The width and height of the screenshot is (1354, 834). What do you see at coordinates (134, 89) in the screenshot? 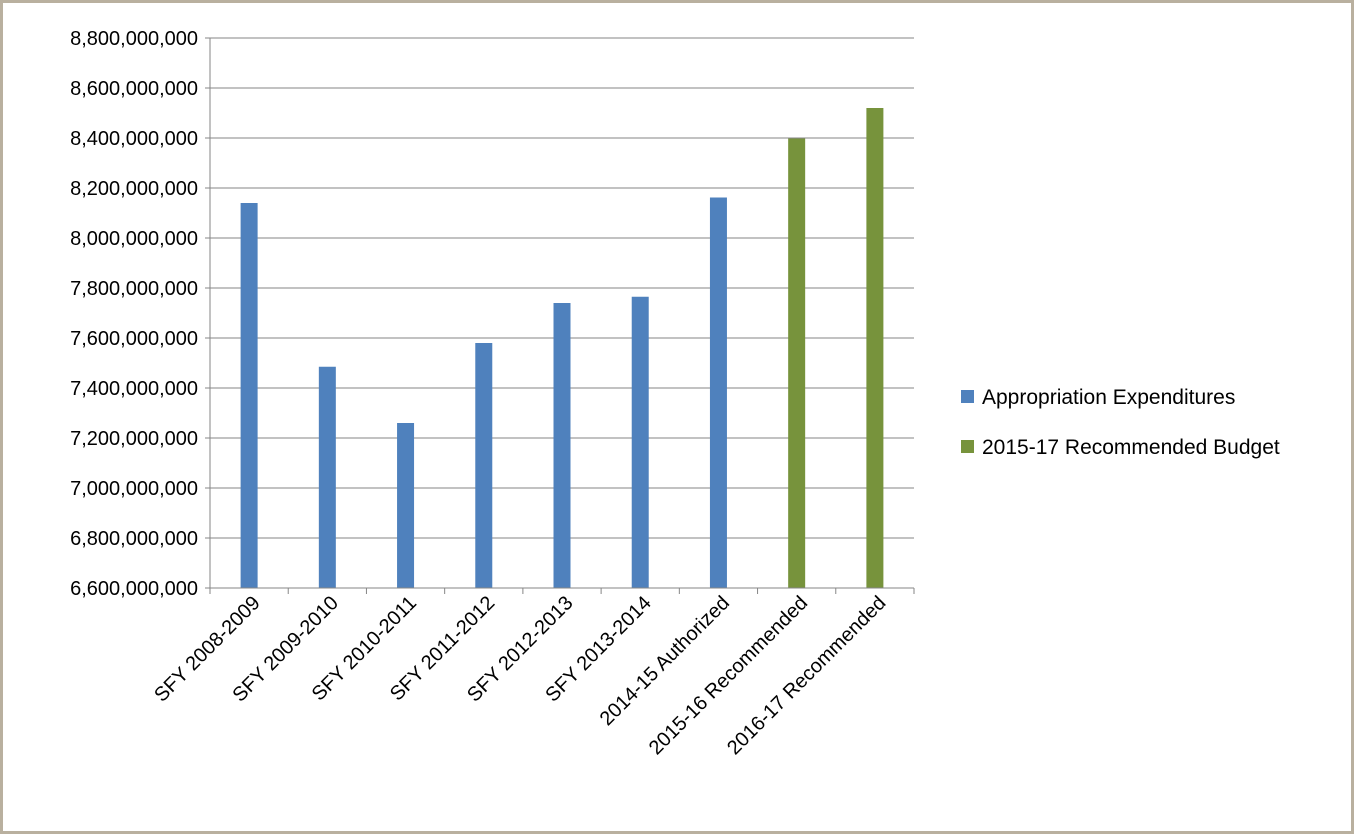
I see `y-tick-label: 8,600,000,000` at bounding box center [134, 89].